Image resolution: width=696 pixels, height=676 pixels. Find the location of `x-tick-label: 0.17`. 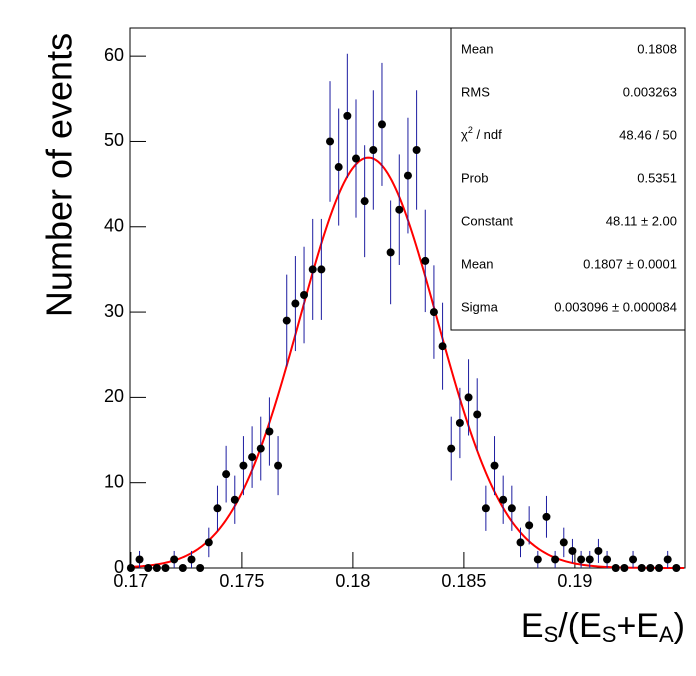

x-tick-label: 0.17 is located at coordinates (130, 581).